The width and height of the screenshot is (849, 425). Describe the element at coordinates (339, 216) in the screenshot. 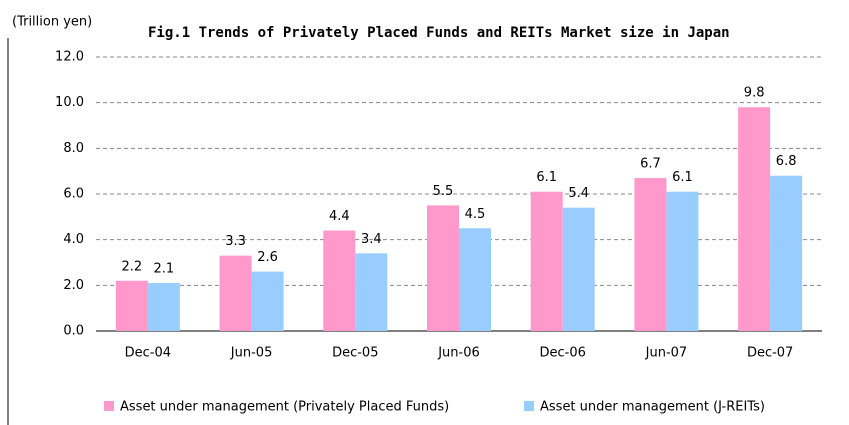

I see `data-label: 4.4` at that location.